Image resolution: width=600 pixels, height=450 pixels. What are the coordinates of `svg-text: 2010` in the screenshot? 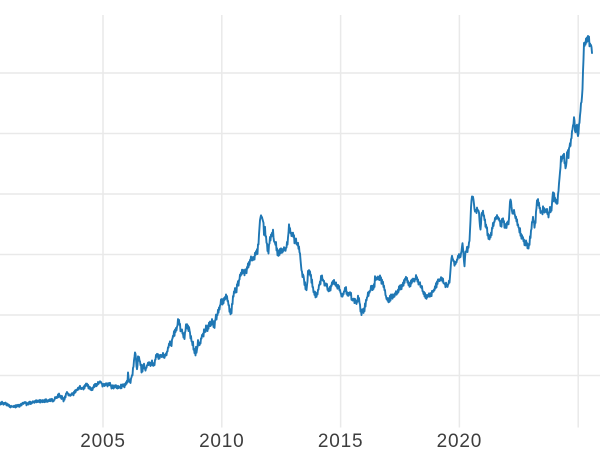 It's located at (221, 440).